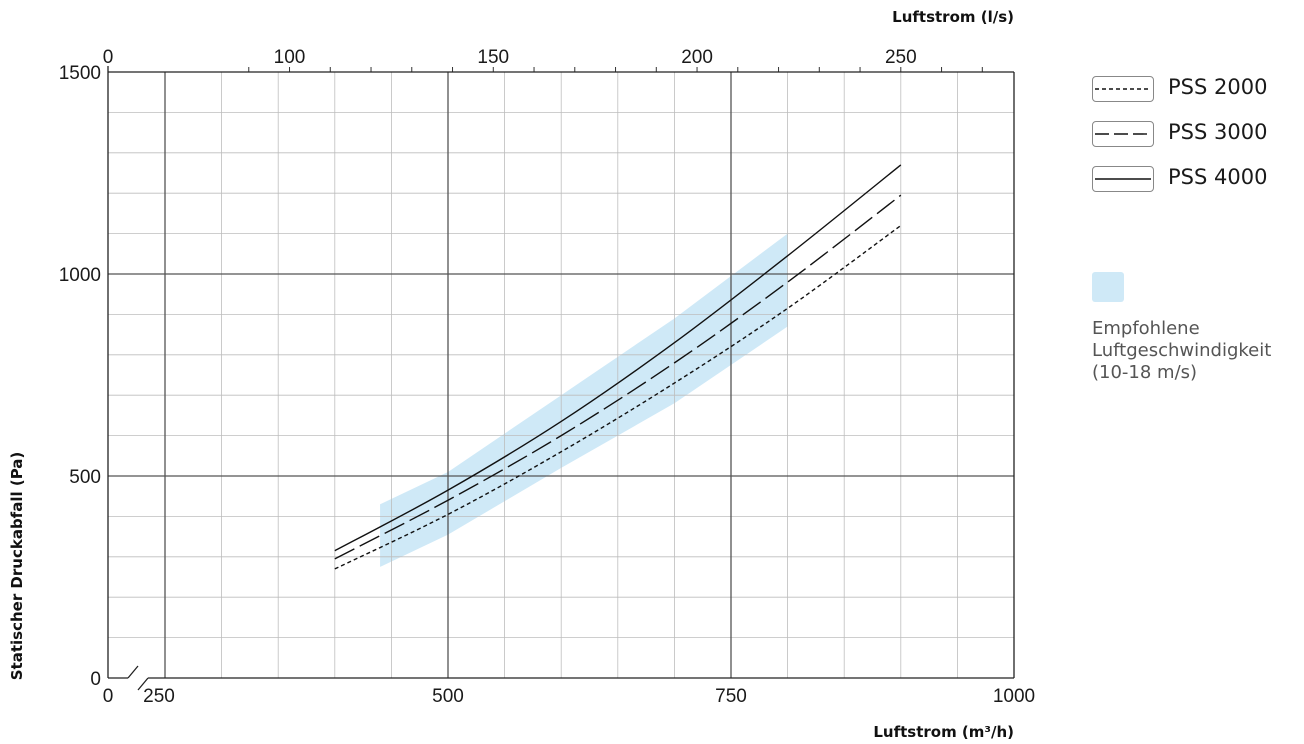 The image size is (1304, 744). I want to click on x2-axis-title: Luftstrom (l/s), so click(953, 17).